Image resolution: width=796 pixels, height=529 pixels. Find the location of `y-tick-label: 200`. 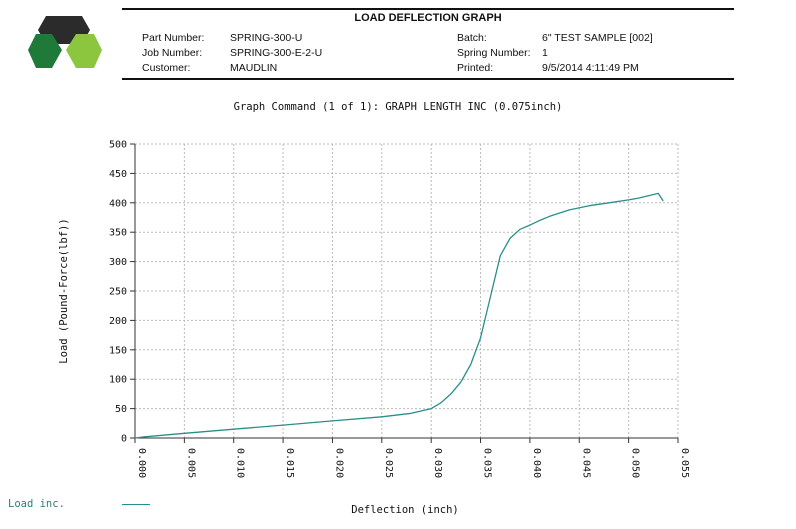

y-tick-label: 200 is located at coordinates (118, 321).